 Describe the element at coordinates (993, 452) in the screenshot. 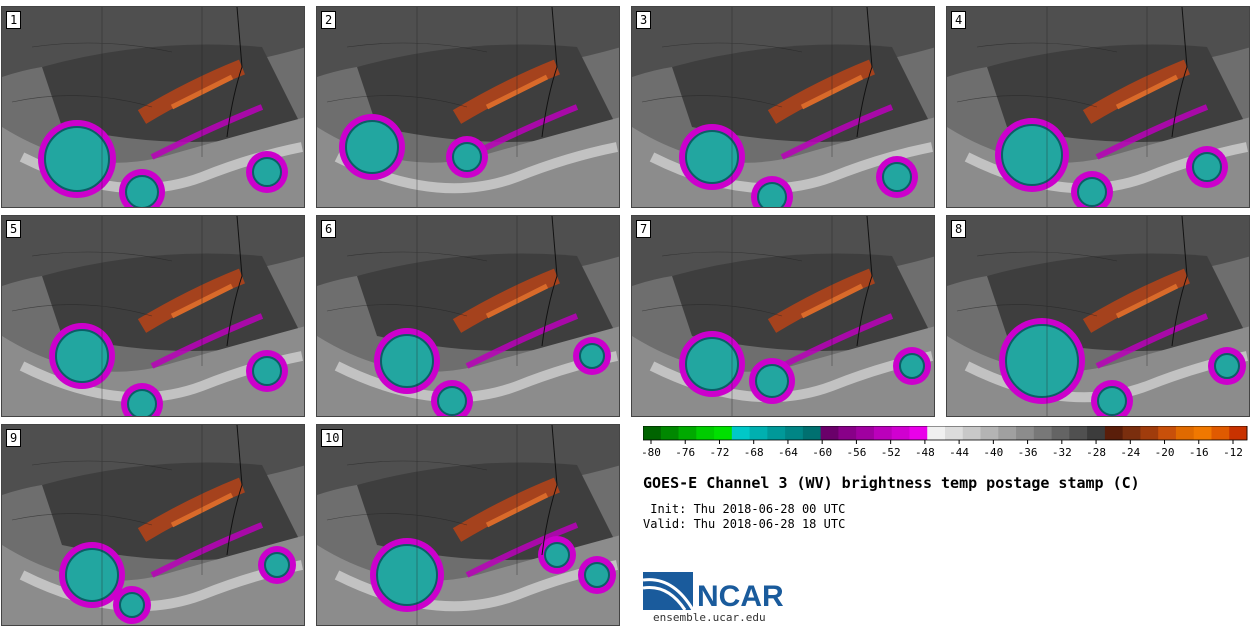

I see `colorbar-tick: -40` at that location.